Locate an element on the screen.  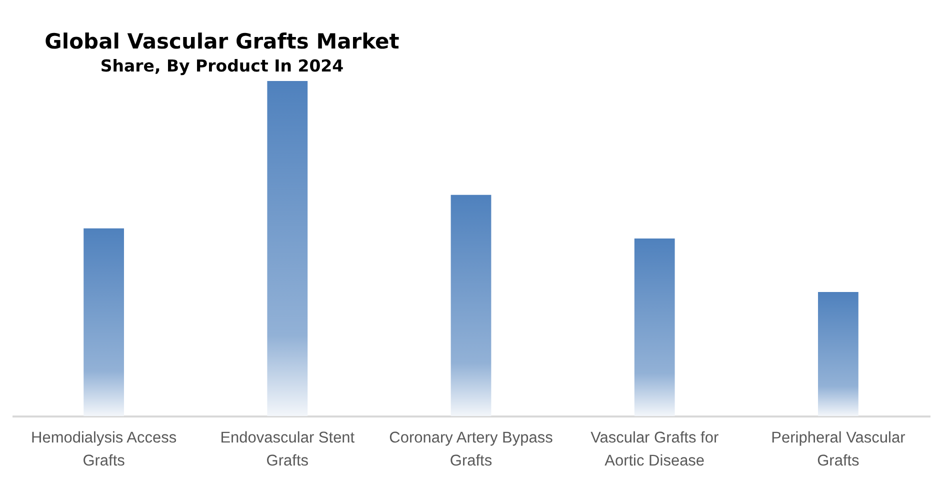
x-tick-label: Hemodialysis Access Grafts is located at coordinates (104, 450).